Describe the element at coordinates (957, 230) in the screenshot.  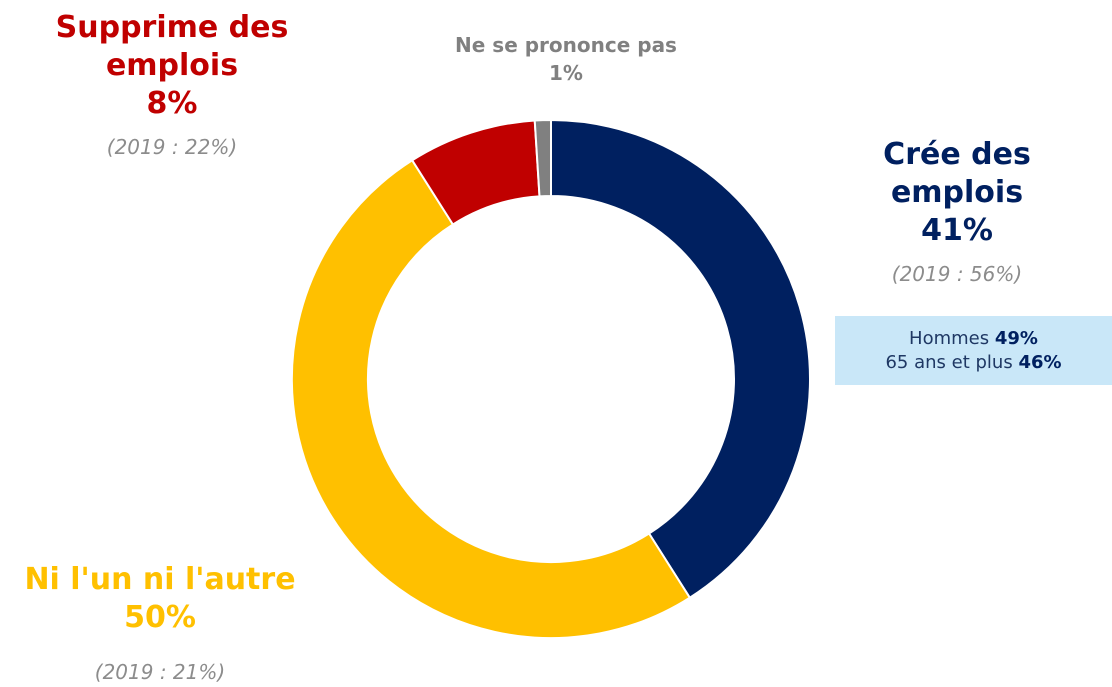
I see `value-label: 41%` at that location.